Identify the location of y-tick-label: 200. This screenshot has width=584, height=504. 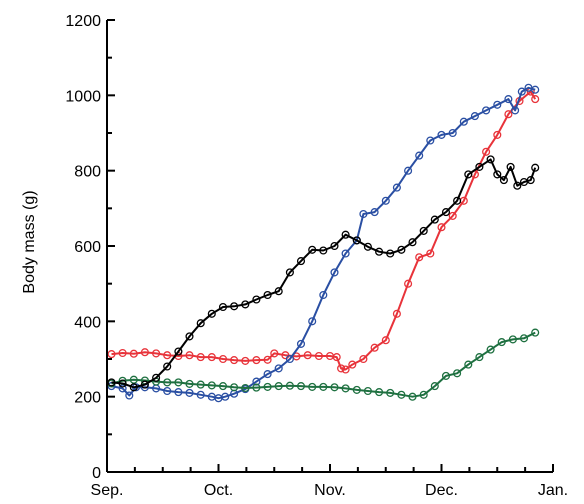
(87, 398).